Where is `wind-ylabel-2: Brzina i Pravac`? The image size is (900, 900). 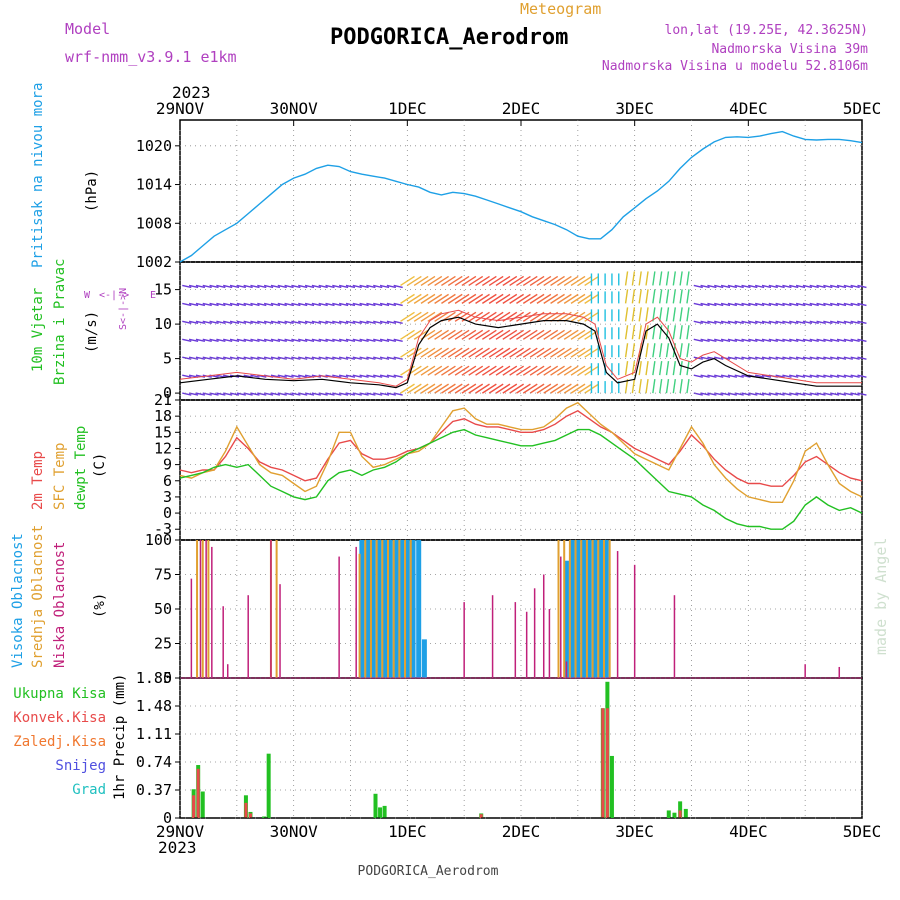
wind-ylabel-2: Brzina i Pravac is located at coordinates (60, 322).